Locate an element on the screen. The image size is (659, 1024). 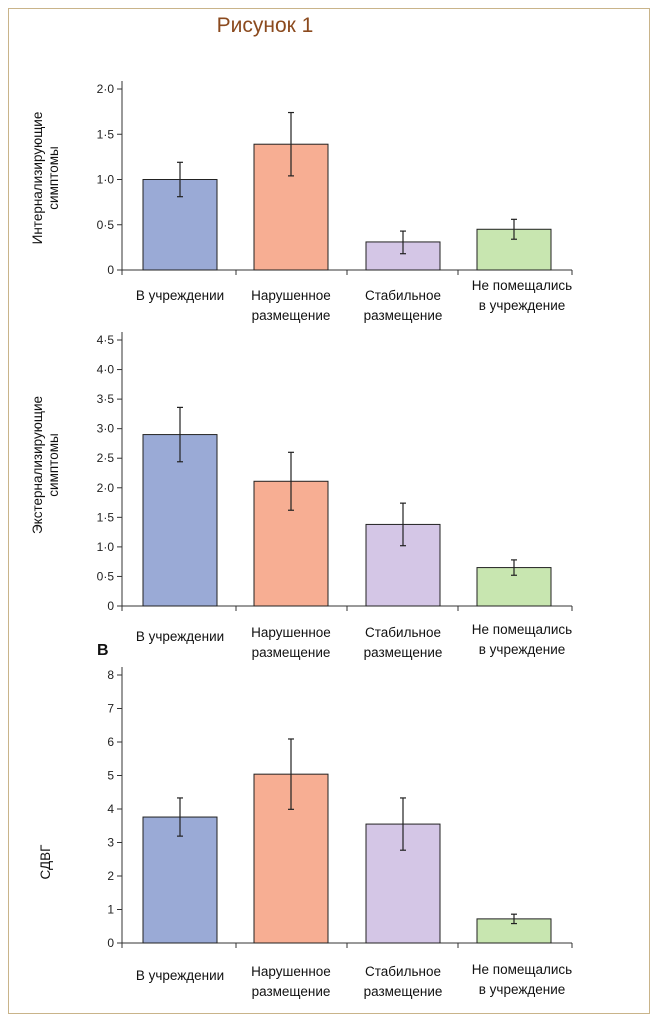
y-tick-label: 3·5 is located at coordinates (106, 399).